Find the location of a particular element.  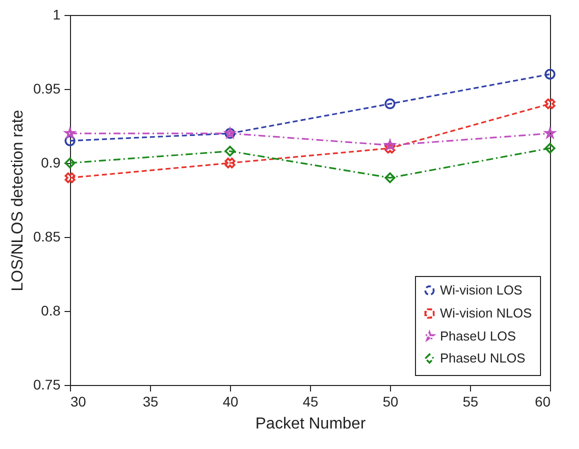

y-tick-label: 0.8 is located at coordinates (51, 310).